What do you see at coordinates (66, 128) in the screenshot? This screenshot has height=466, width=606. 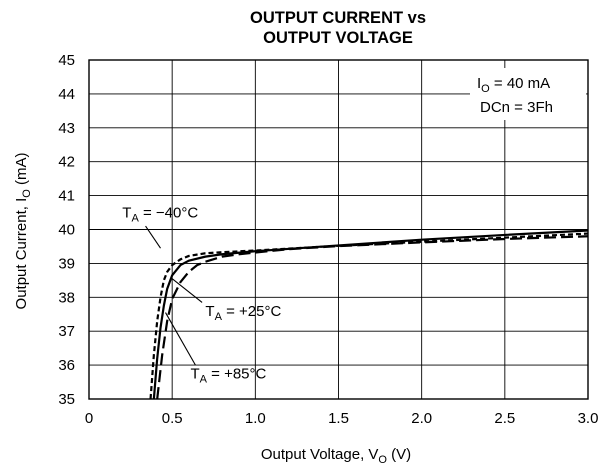 I see `y-tick-label: 43` at bounding box center [66, 128].